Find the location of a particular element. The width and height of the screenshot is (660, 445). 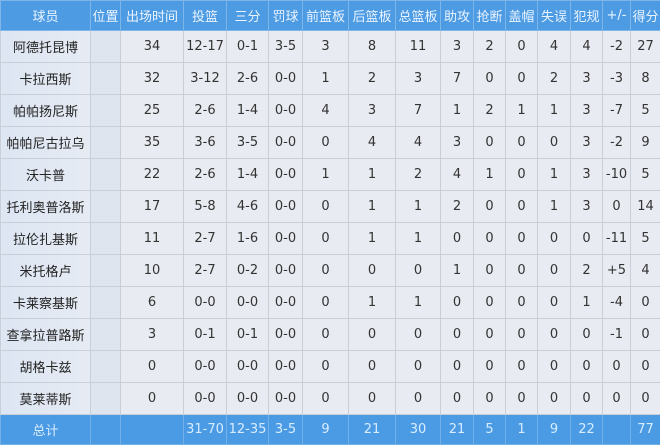

stat-cell: 1-6 is located at coordinates (248, 239).